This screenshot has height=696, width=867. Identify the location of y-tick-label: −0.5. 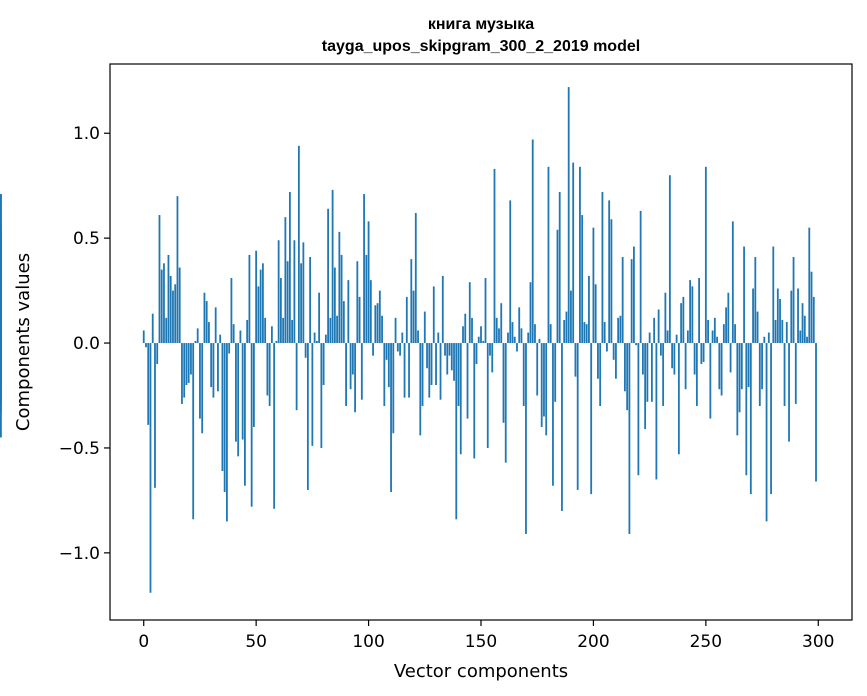
(79, 449).